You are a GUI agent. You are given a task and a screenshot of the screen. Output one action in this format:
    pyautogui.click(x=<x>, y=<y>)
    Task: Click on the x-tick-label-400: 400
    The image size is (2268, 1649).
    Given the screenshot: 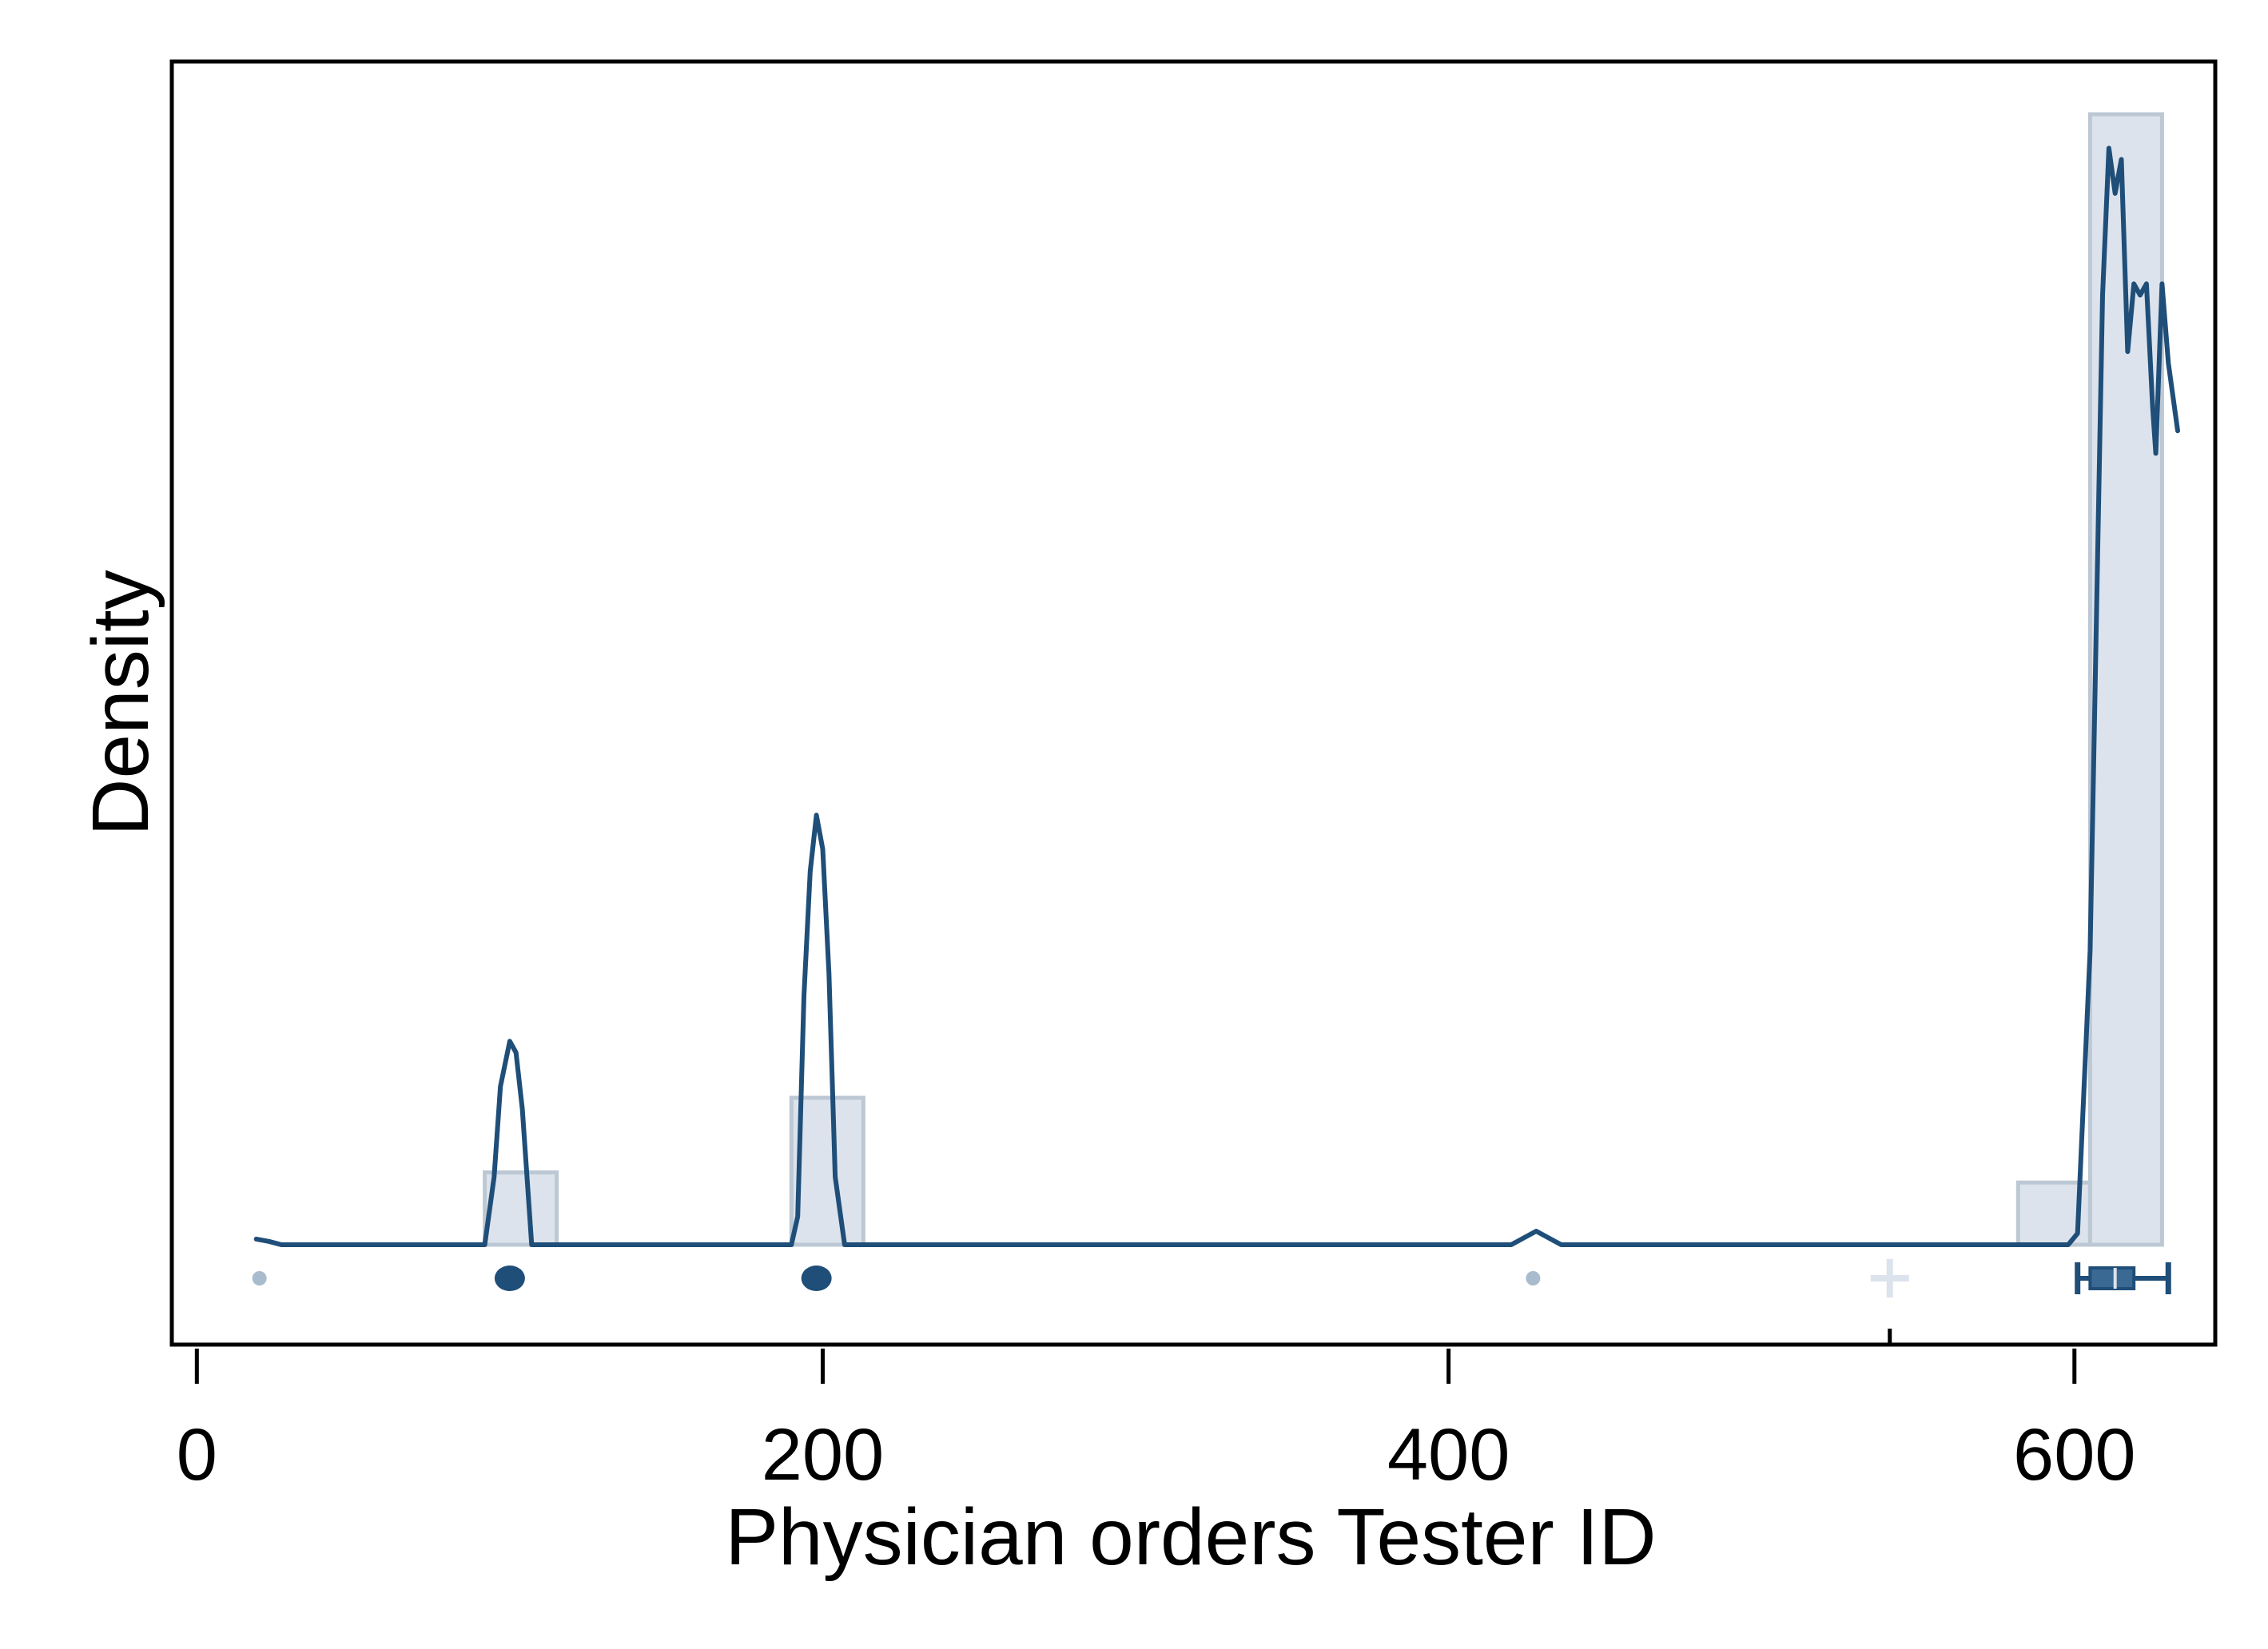 What is the action you would take?
    pyautogui.click(x=1448, y=1455)
    